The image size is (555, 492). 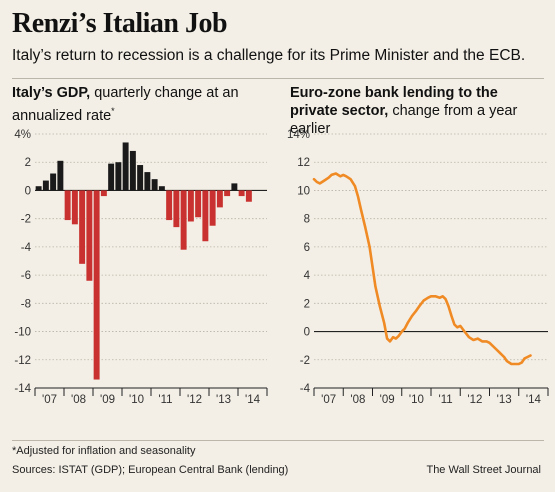 What do you see at coordinates (22, 361) in the screenshot?
I see `y-tick-label: -12` at bounding box center [22, 361].